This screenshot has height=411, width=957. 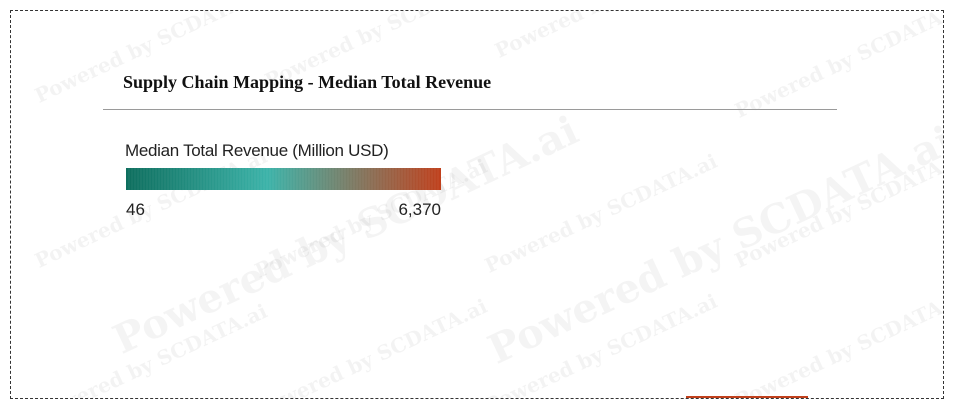 I want to click on legend-color-scale, so click(x=283, y=179).